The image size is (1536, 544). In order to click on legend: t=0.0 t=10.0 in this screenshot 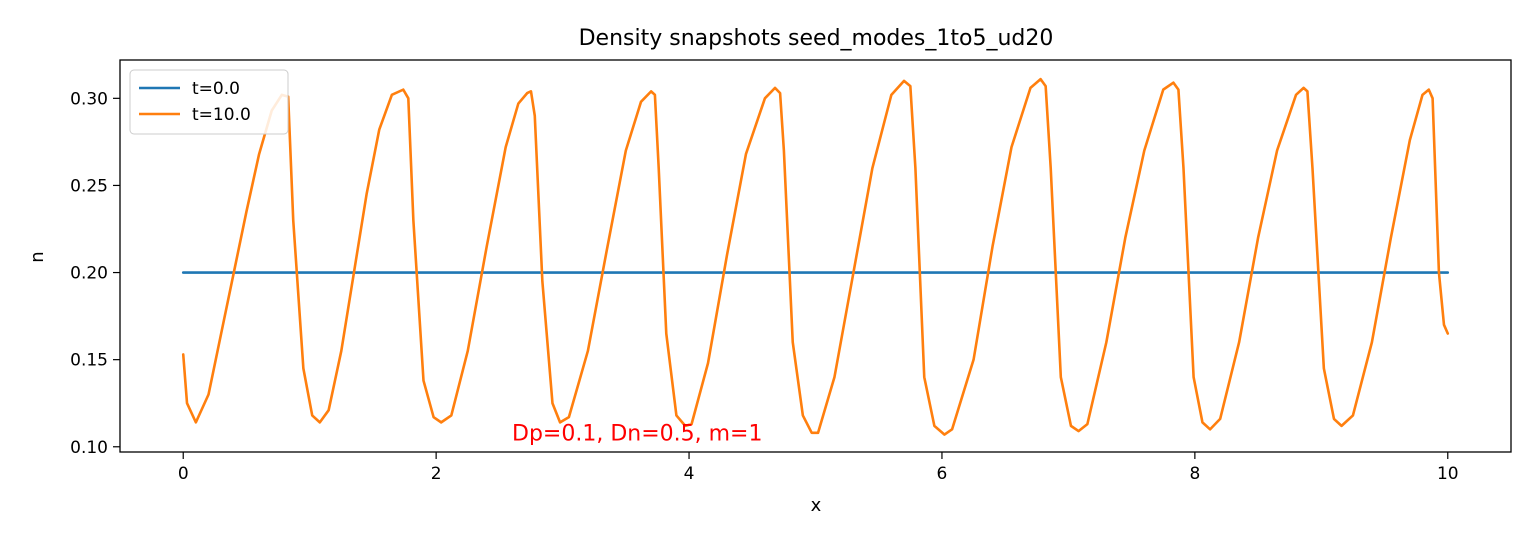, I will do `click(209, 102)`.